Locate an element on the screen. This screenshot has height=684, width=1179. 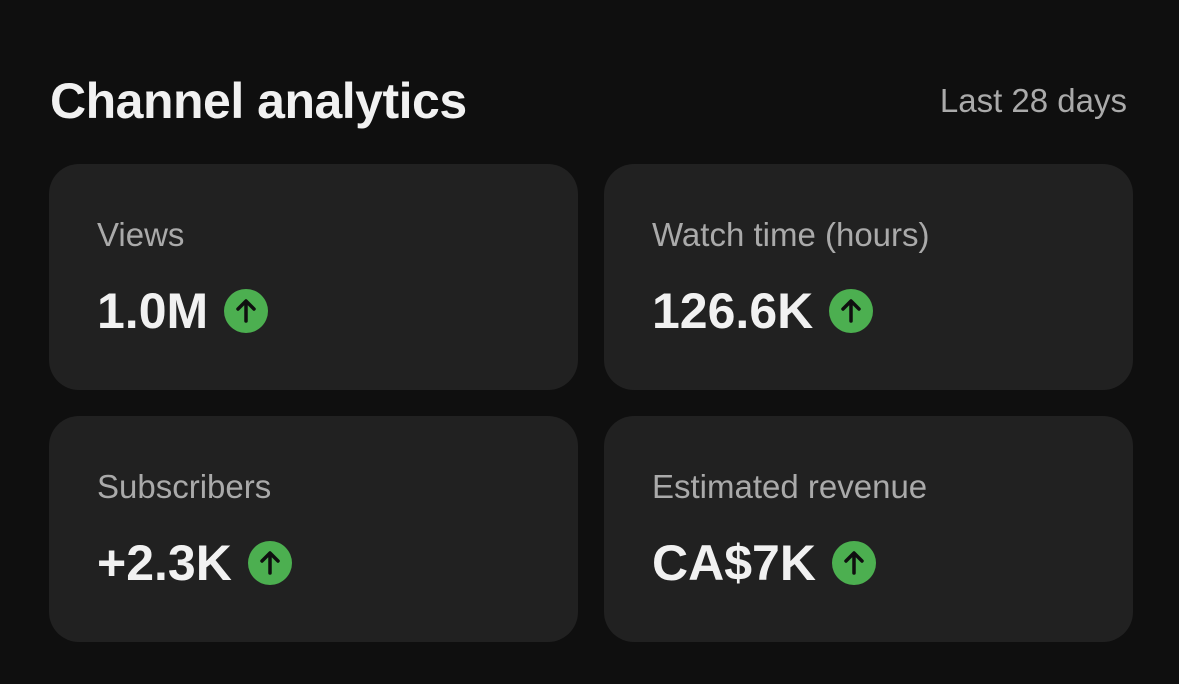
metric-card: Views 1.0M is located at coordinates (313, 277).